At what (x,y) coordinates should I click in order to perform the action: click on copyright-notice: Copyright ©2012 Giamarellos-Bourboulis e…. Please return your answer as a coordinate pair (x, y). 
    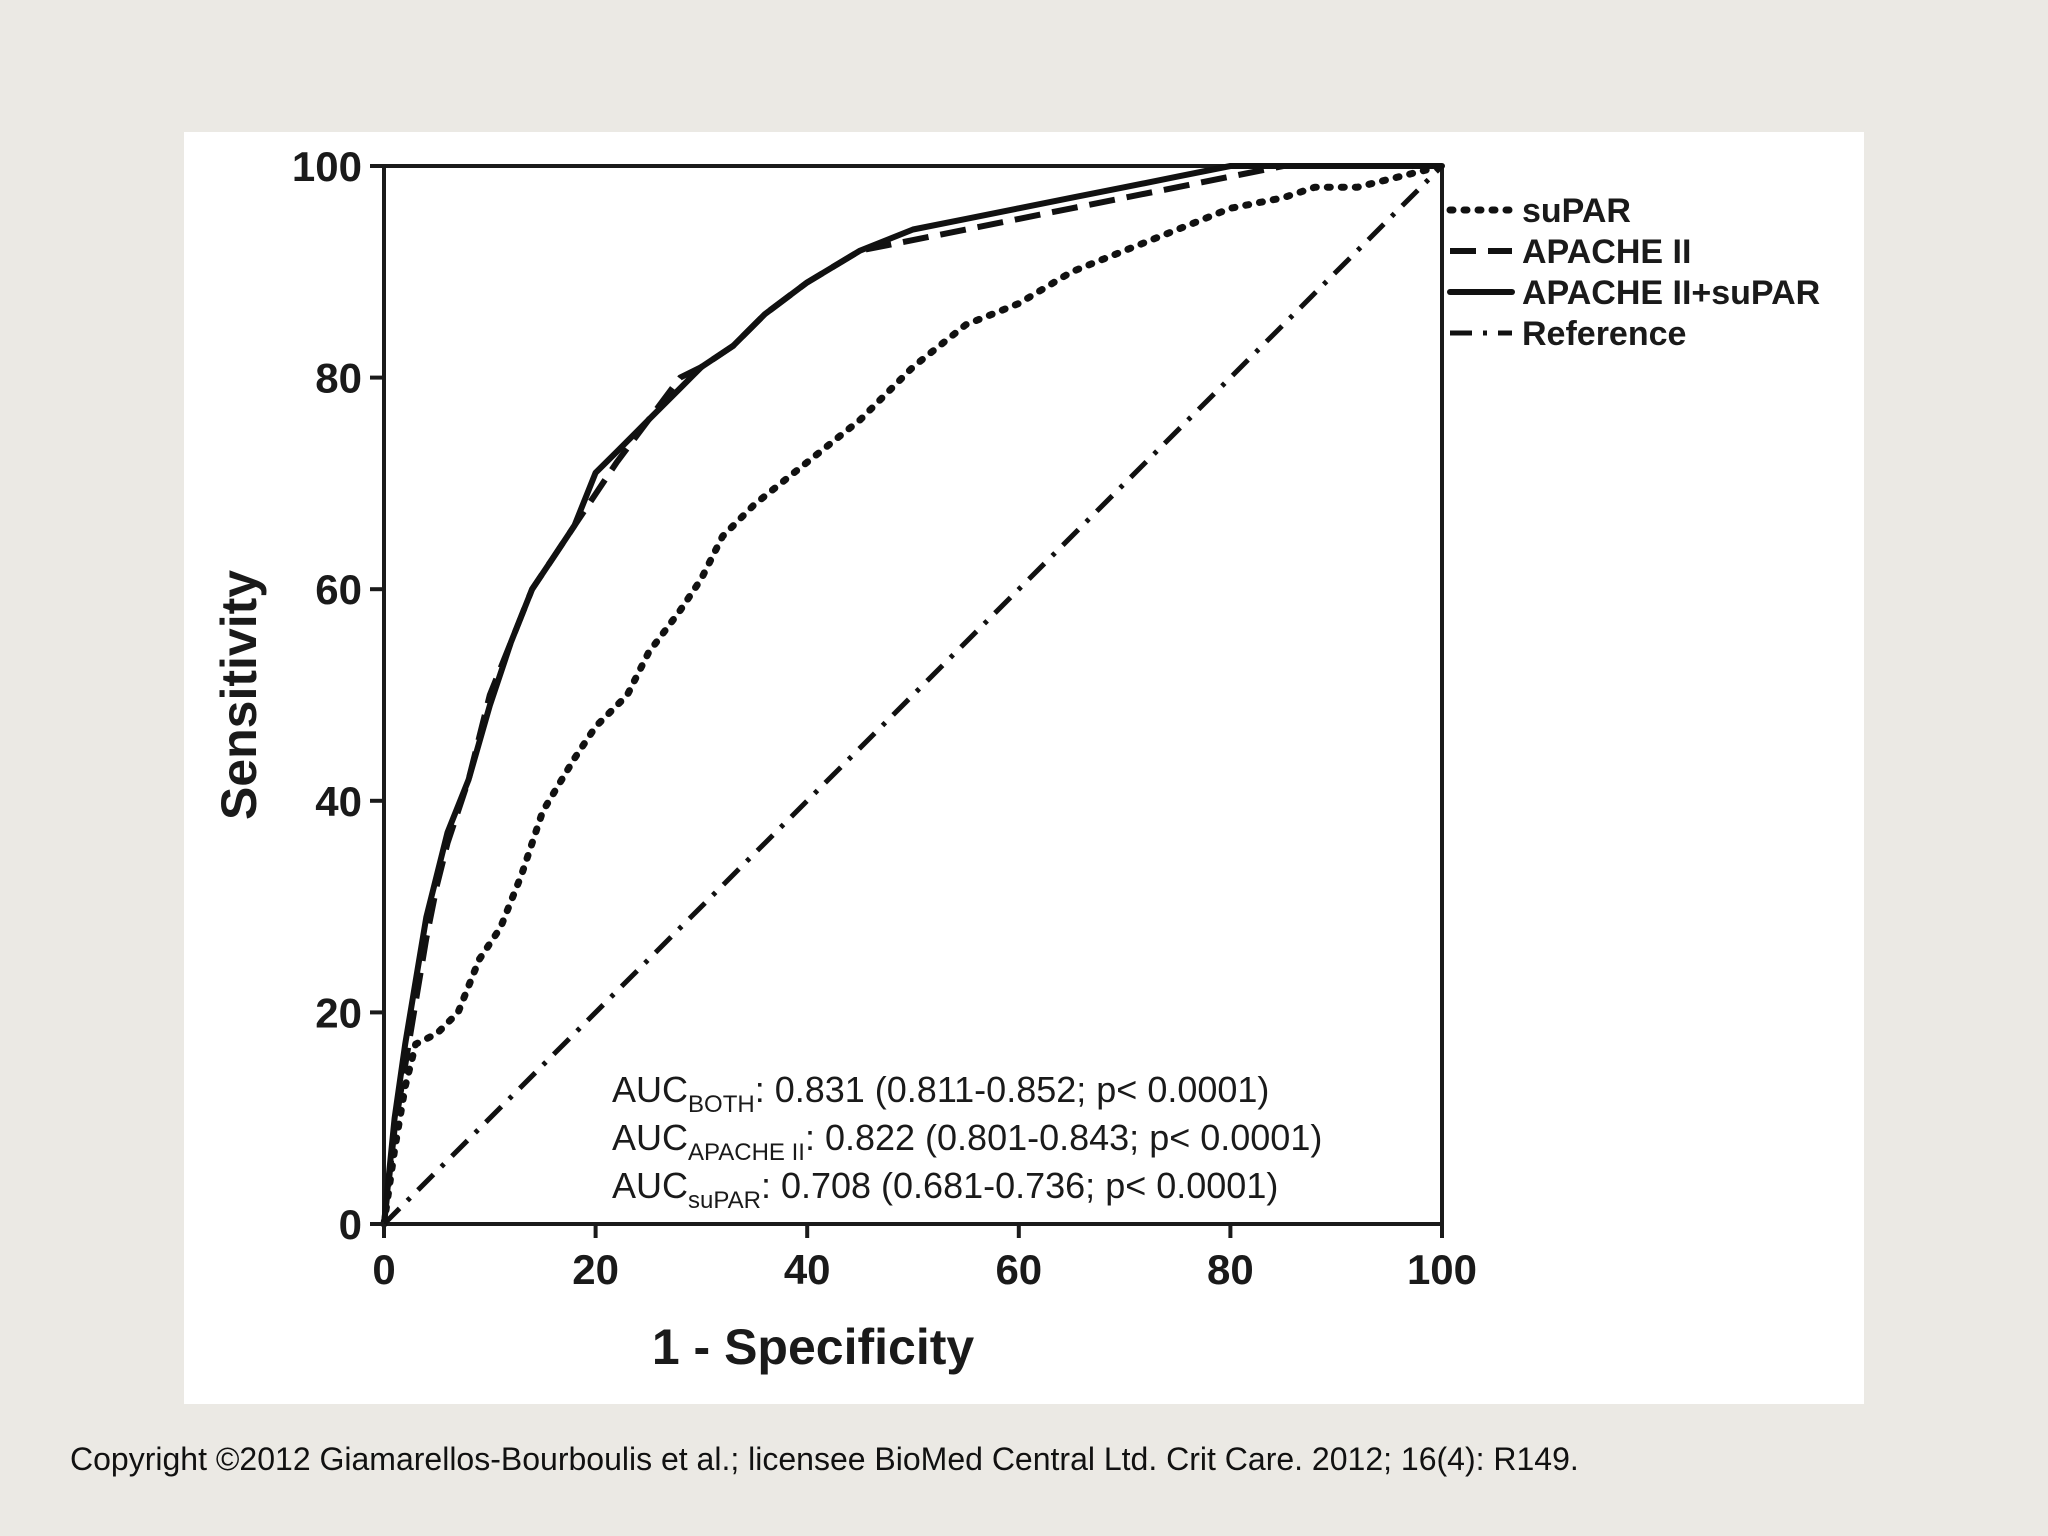
    Looking at the image, I should click on (824, 1459).